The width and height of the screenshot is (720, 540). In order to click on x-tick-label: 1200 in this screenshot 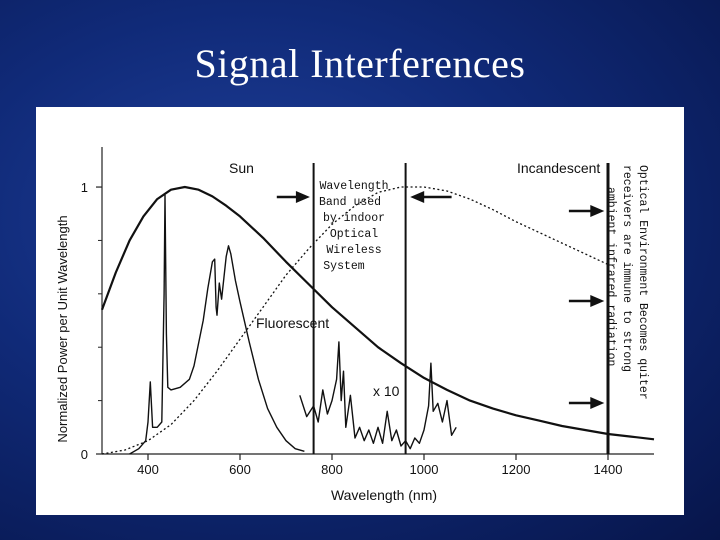, I will do `click(516, 469)`.